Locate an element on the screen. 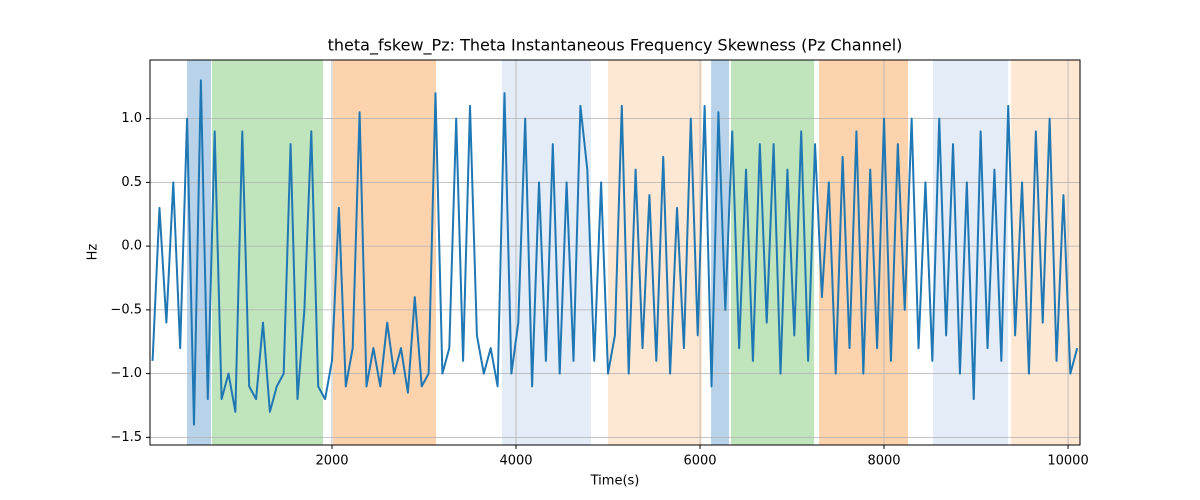  y-axis-label: Hz is located at coordinates (93, 252).